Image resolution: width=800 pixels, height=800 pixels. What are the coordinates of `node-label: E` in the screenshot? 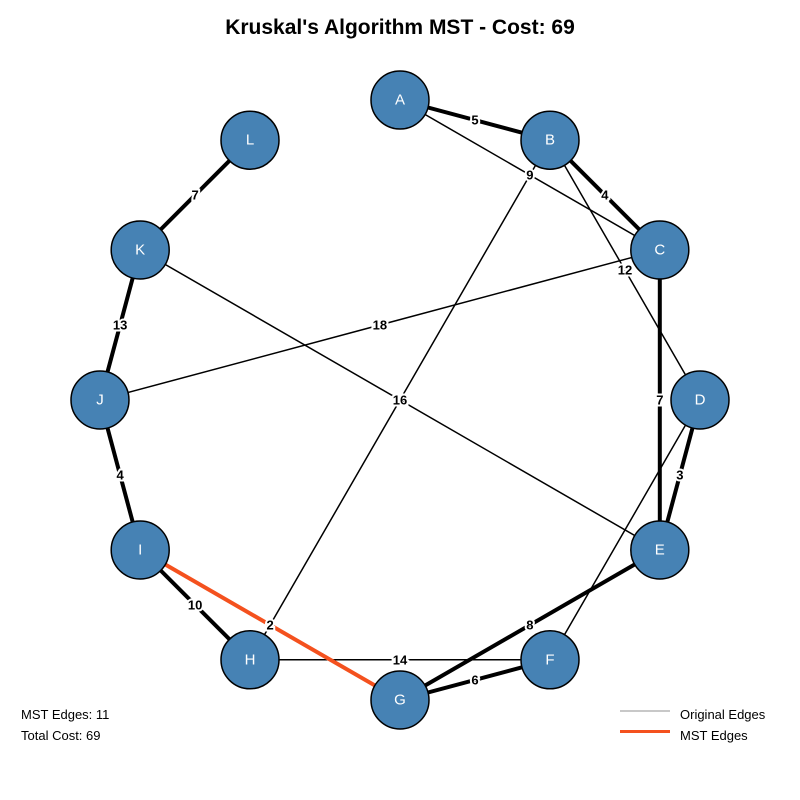 It's located at (660, 550).